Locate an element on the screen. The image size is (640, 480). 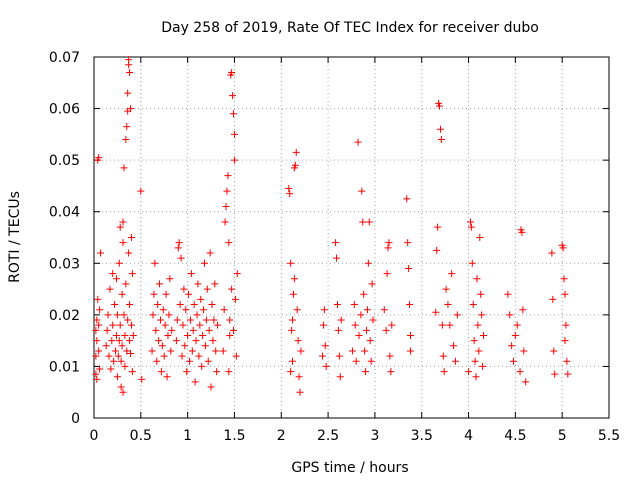
x-tick-label: 2.5 is located at coordinates (328, 436).